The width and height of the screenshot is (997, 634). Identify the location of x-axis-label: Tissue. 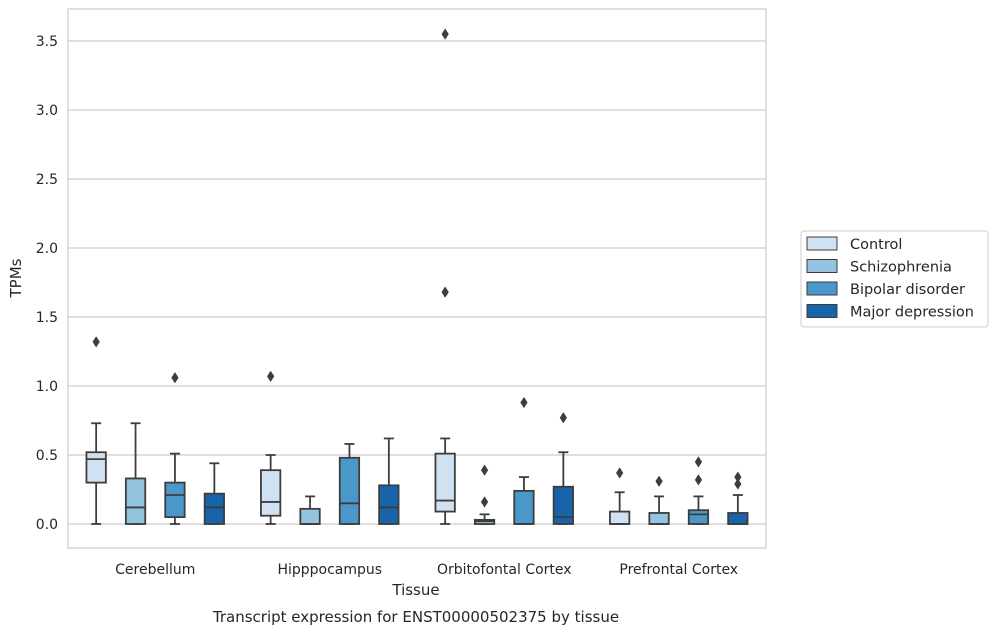
(415, 590).